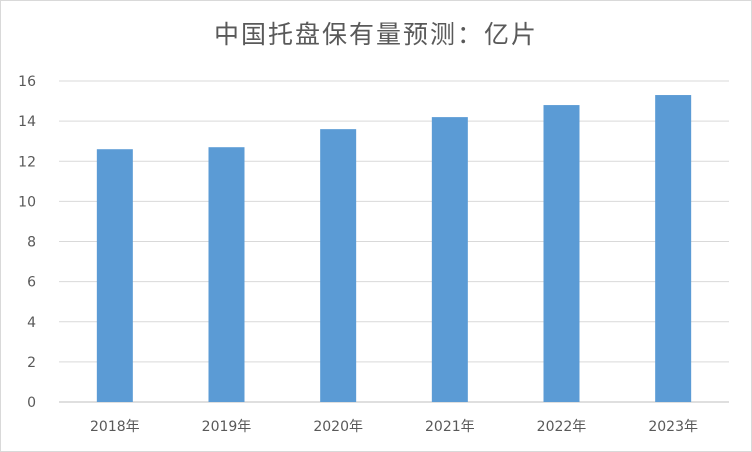 The width and height of the screenshot is (752, 452). Describe the element at coordinates (27, 162) in the screenshot. I see `y-tick-label: 12` at that location.